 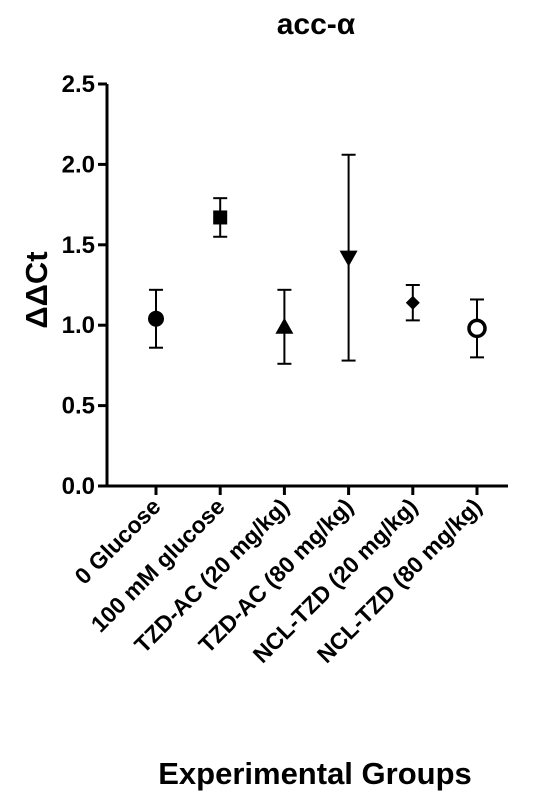 What do you see at coordinates (78, 325) in the screenshot?
I see `y-tick-label: 1.0` at bounding box center [78, 325].